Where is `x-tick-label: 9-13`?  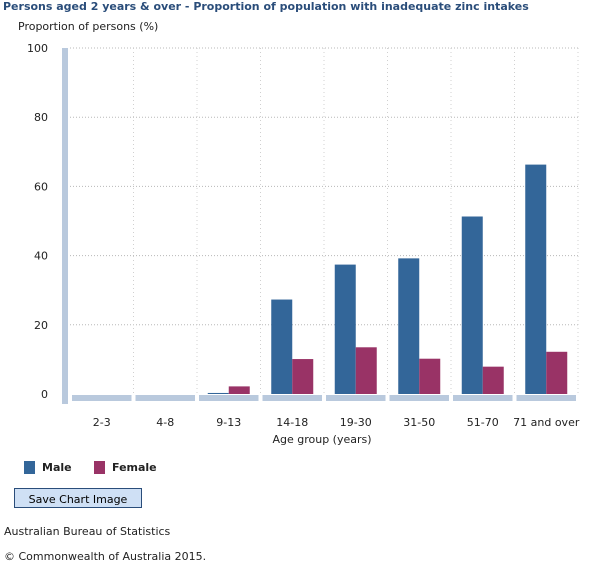
x-tick-label: 9-13 is located at coordinates (228, 422).